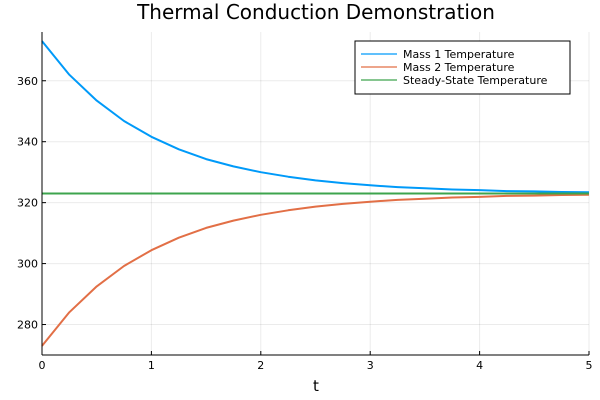  Describe the element at coordinates (27, 264) in the screenshot. I see `y-tick-label: 300` at that location.